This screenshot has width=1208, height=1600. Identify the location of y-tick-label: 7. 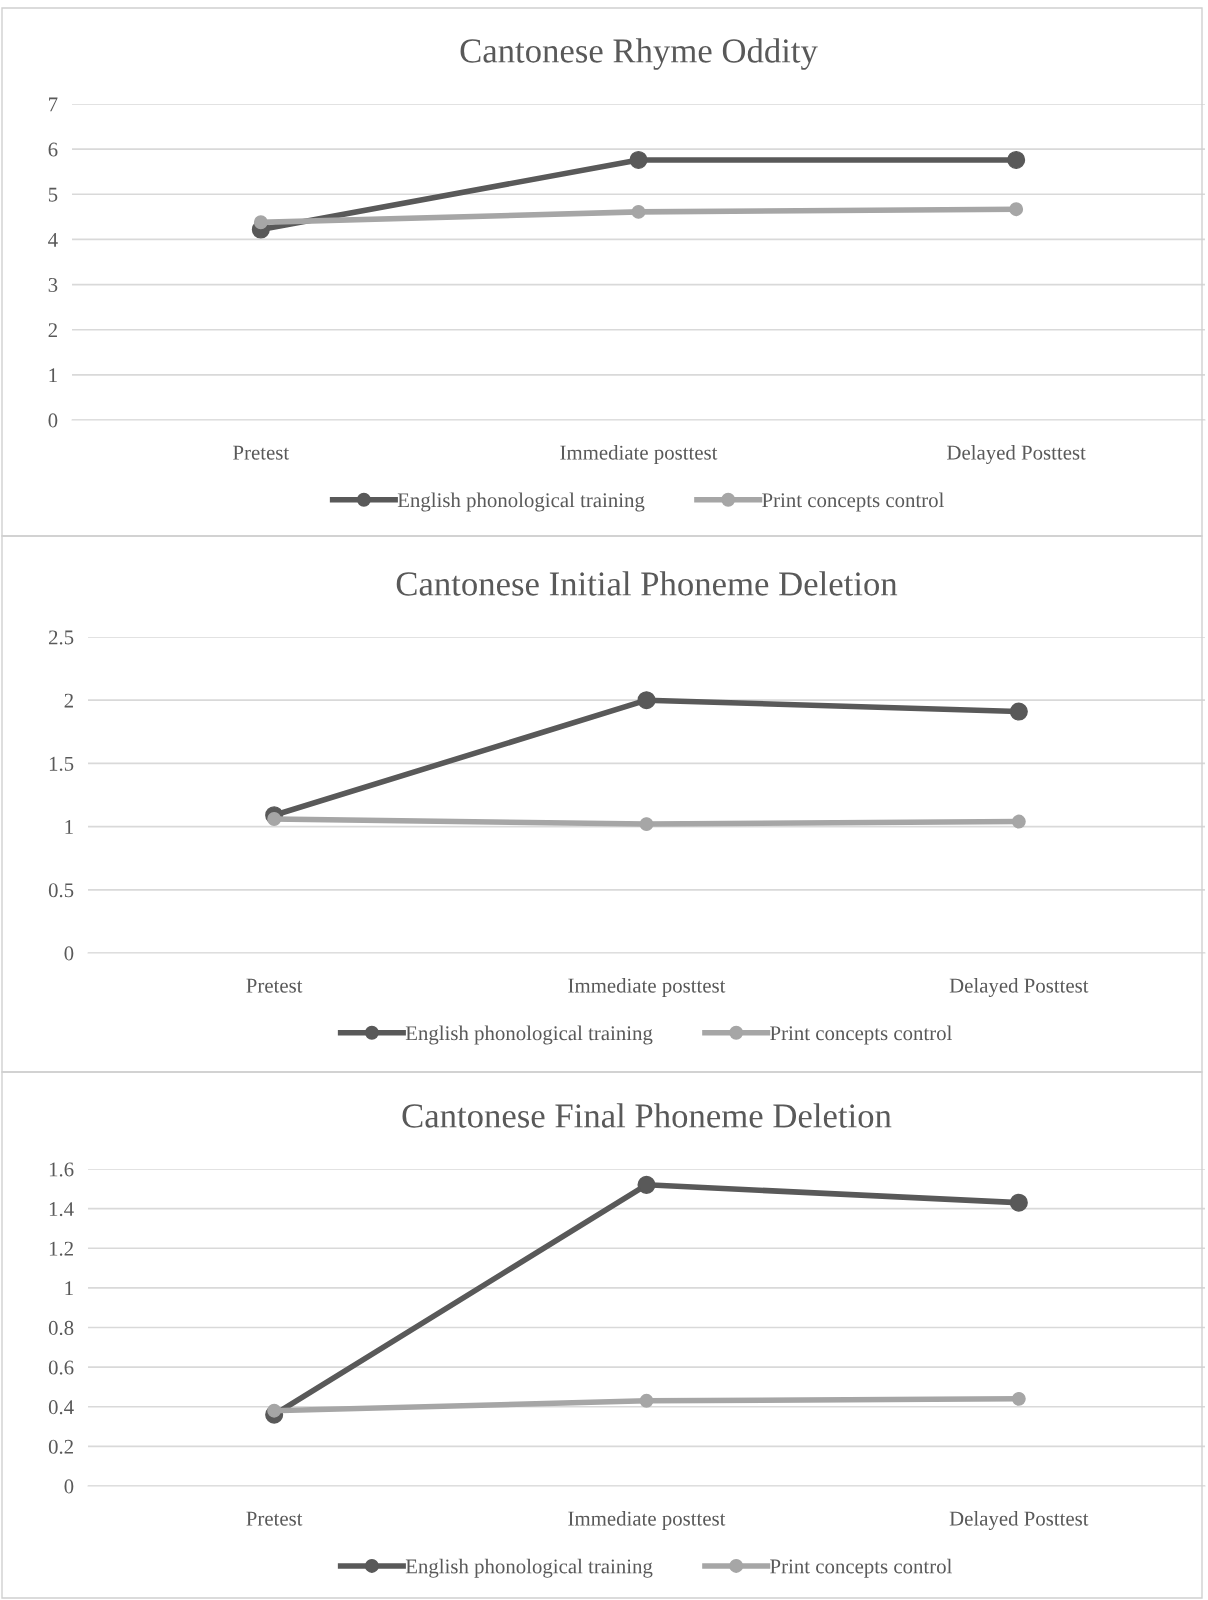
(53, 104).